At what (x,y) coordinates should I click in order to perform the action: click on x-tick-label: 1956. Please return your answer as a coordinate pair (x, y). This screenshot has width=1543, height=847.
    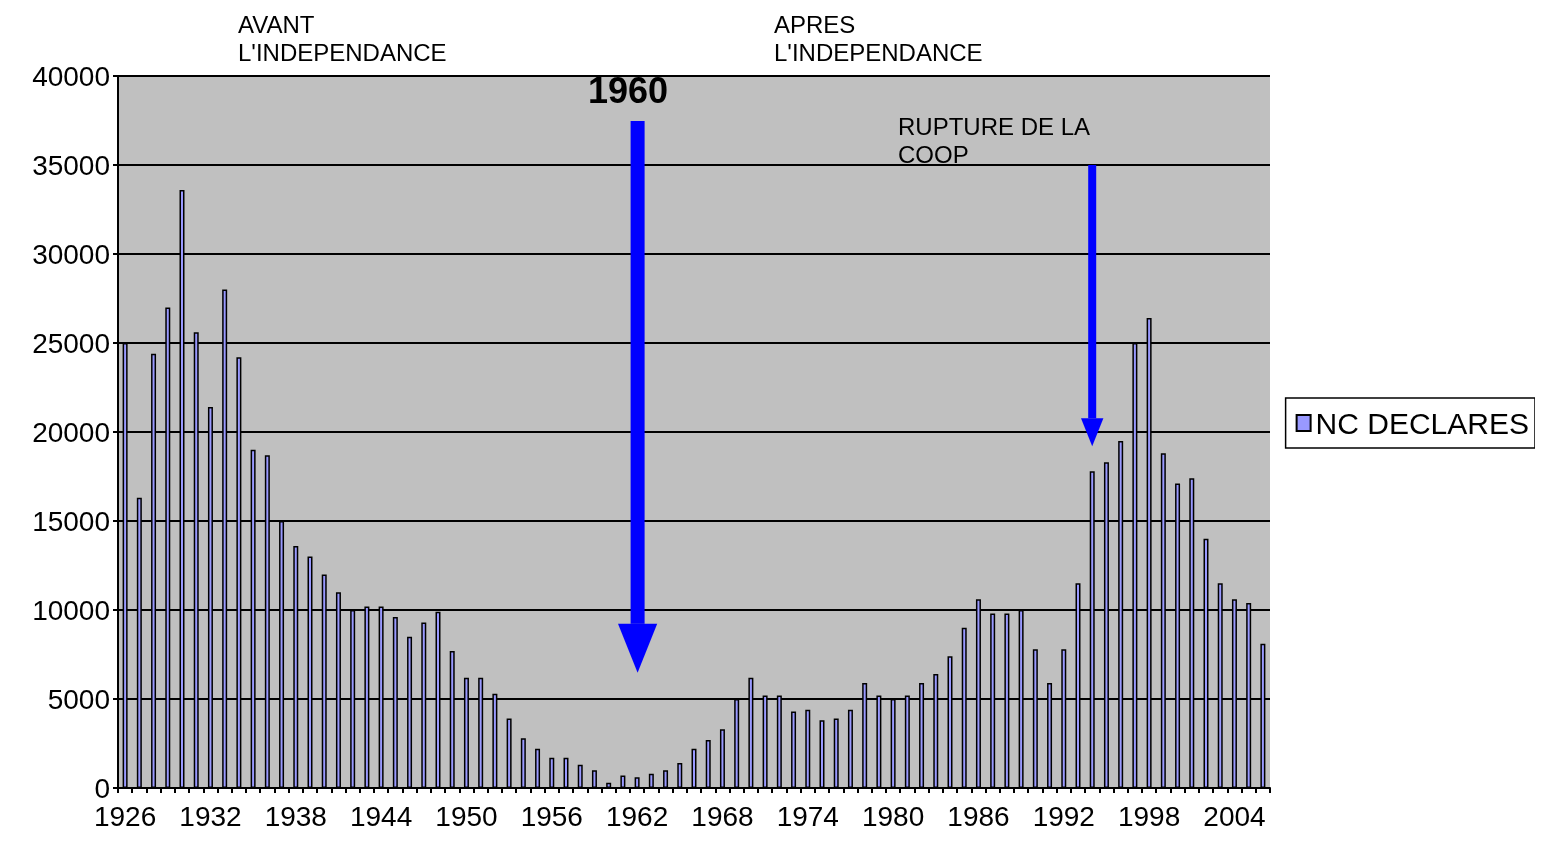
    Looking at the image, I should click on (551, 816).